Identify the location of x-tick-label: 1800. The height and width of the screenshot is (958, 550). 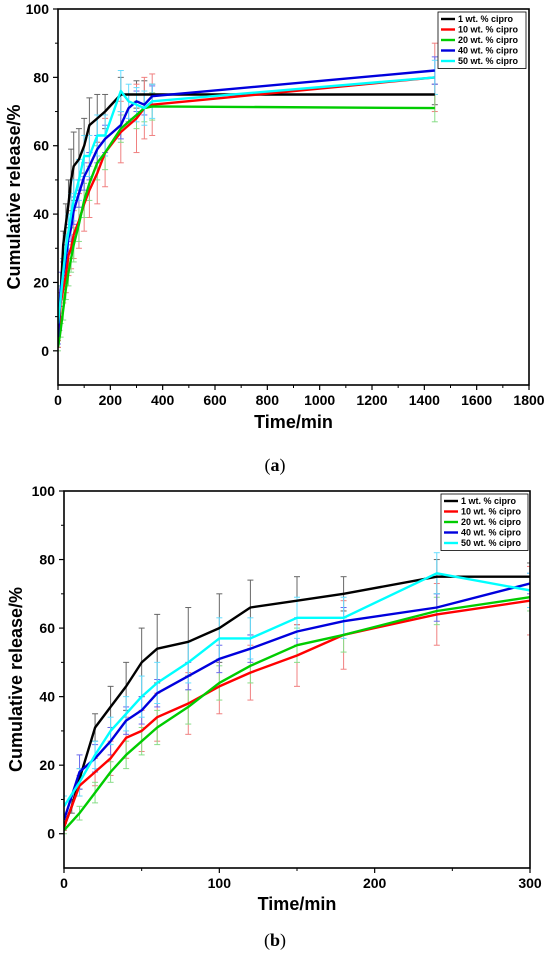
(528, 400).